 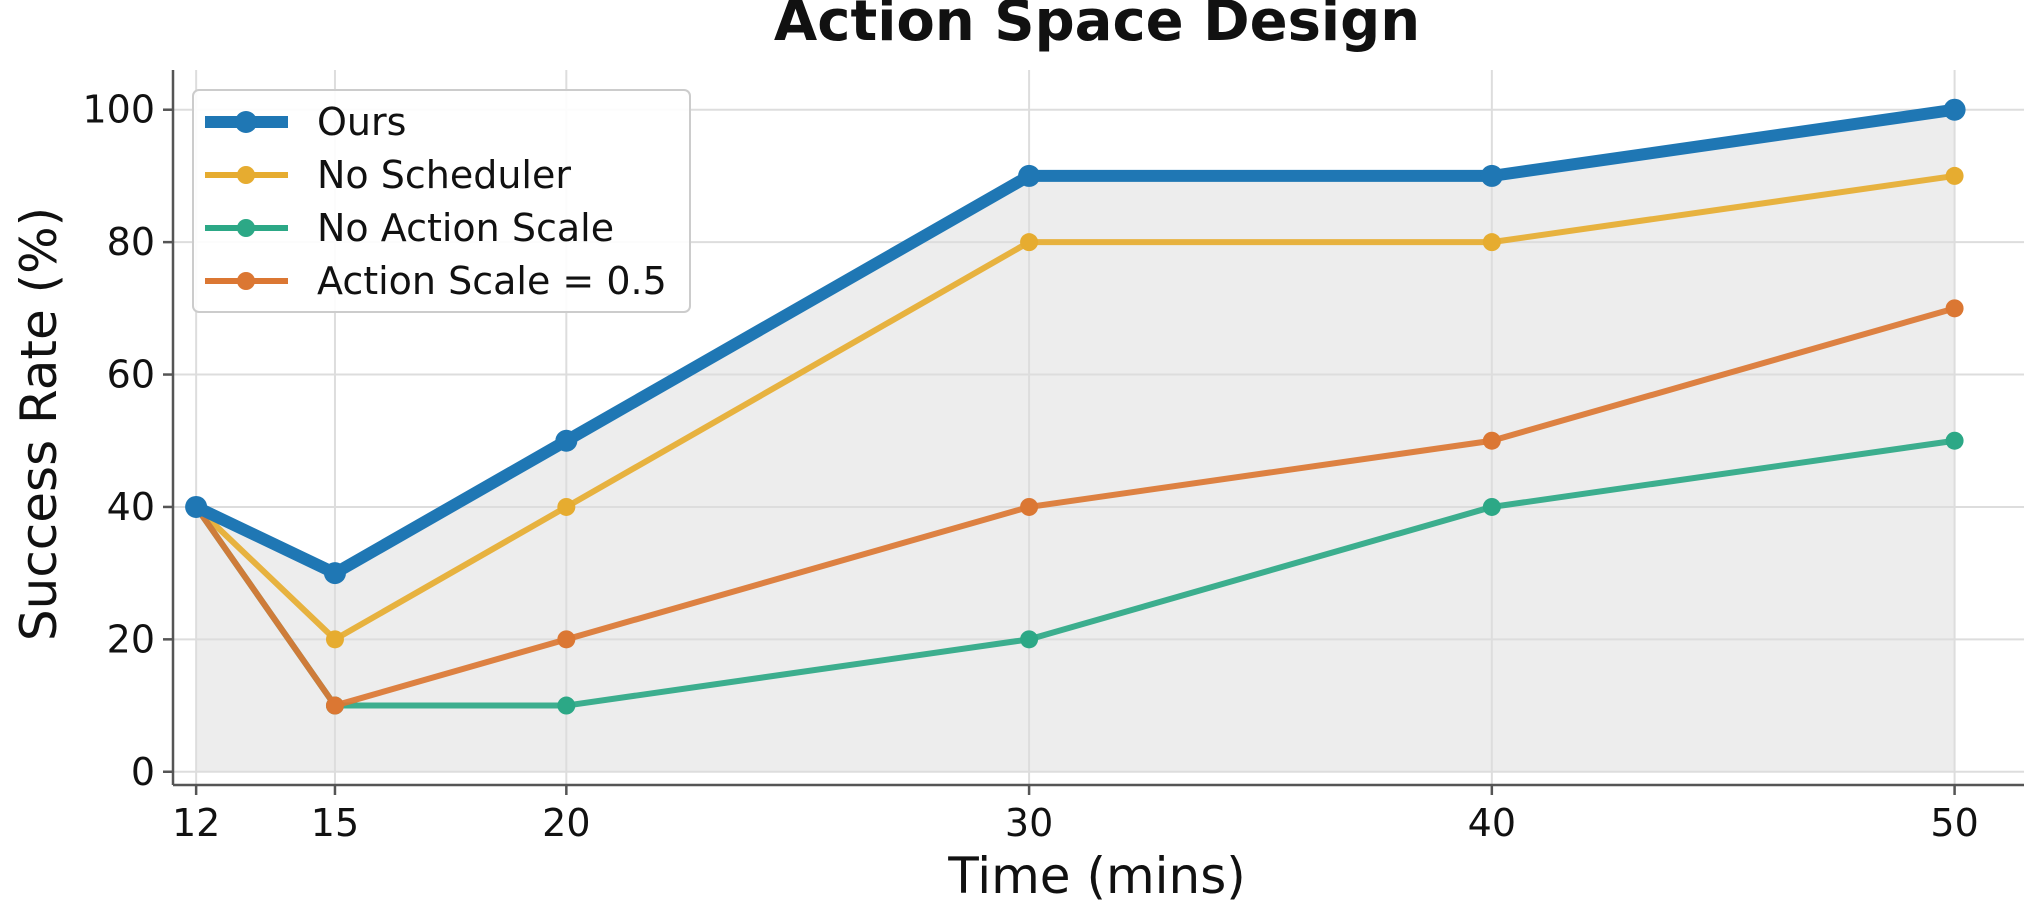 What do you see at coordinates (1097, 27) in the screenshot?
I see `chart-title: Action Space Design` at bounding box center [1097, 27].